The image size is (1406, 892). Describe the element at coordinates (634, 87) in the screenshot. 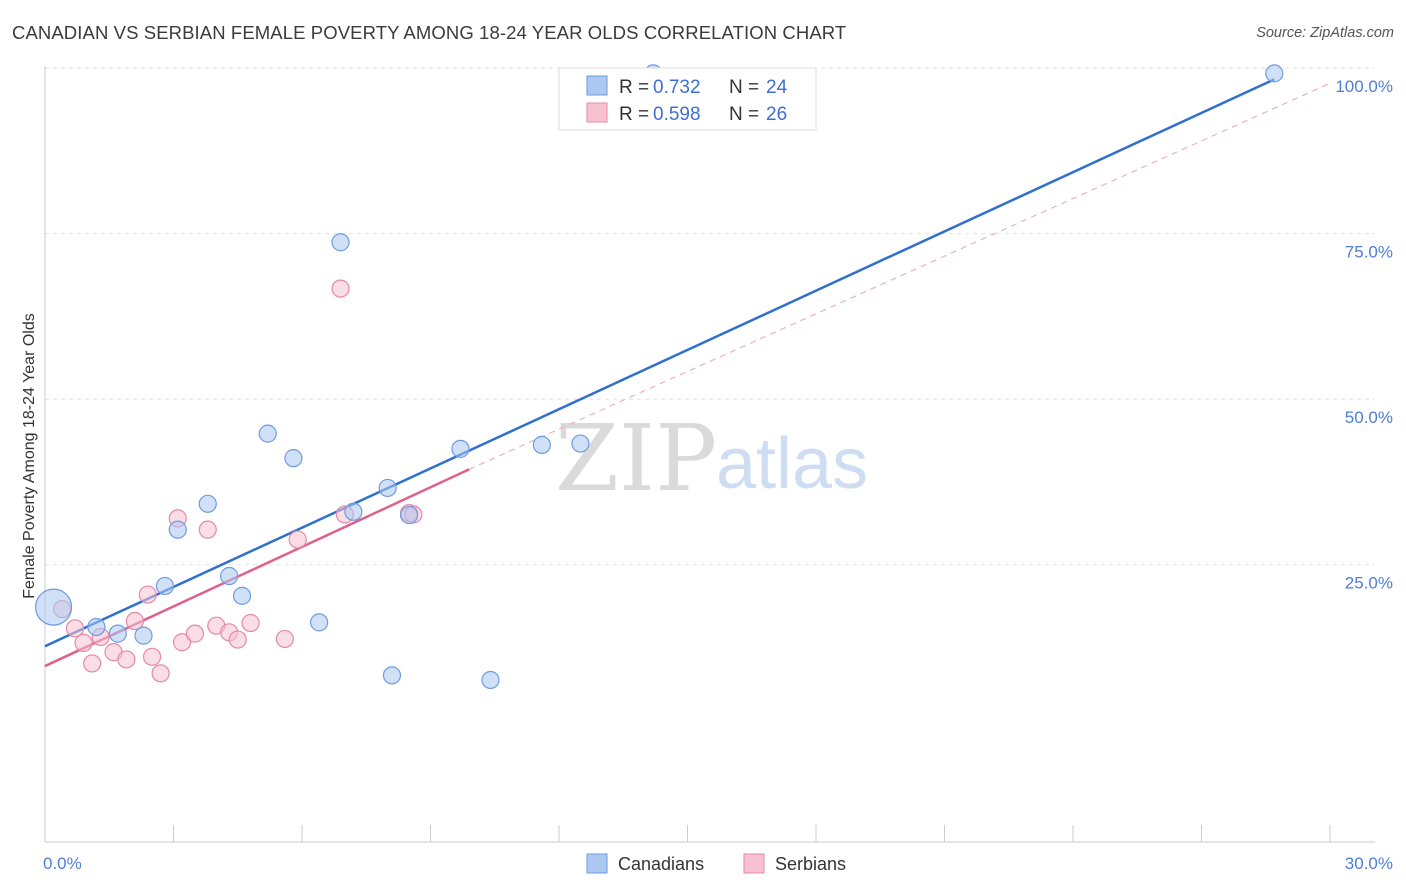

I see `legend-r-label-canadians: R =` at that location.